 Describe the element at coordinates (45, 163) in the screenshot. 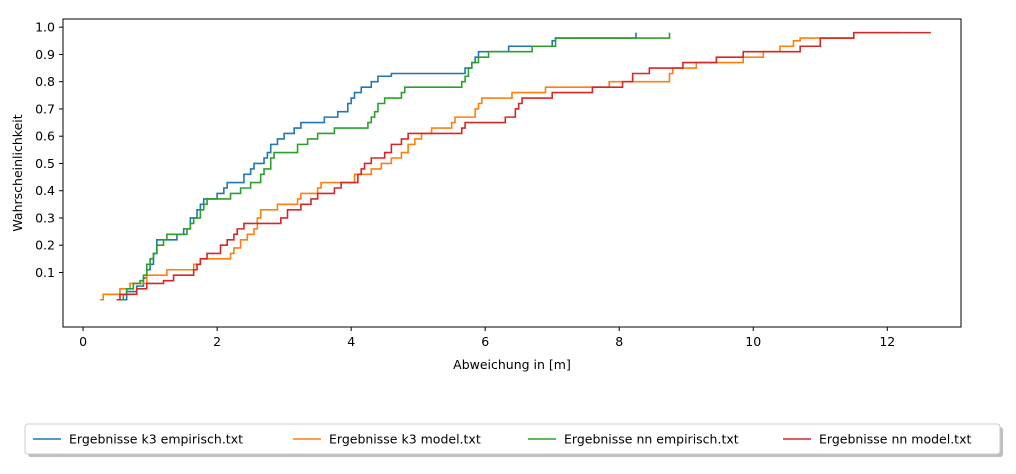

I see `y-tick-label: 0.5` at that location.